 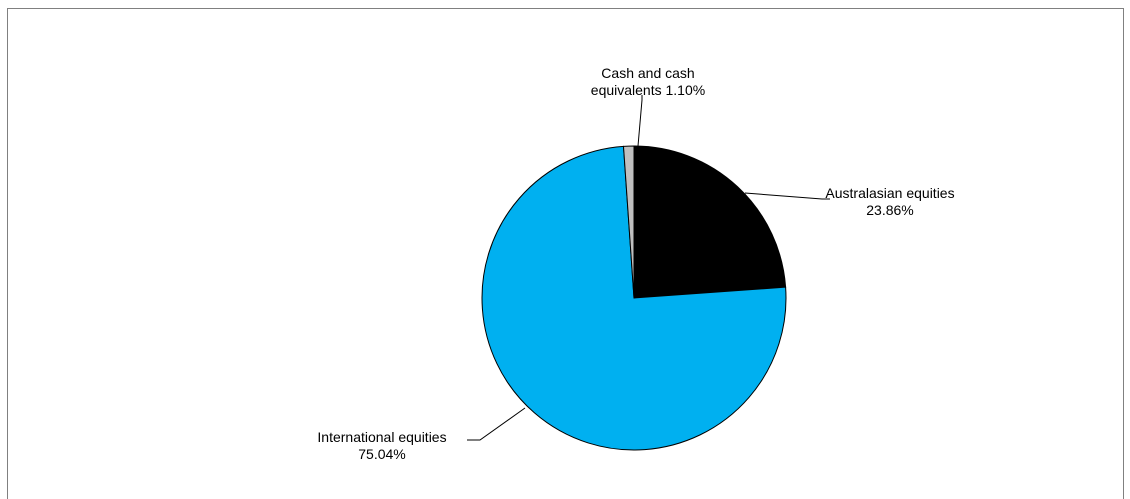 What do you see at coordinates (496, 424) in the screenshot?
I see `leader-line-international-equities` at bounding box center [496, 424].